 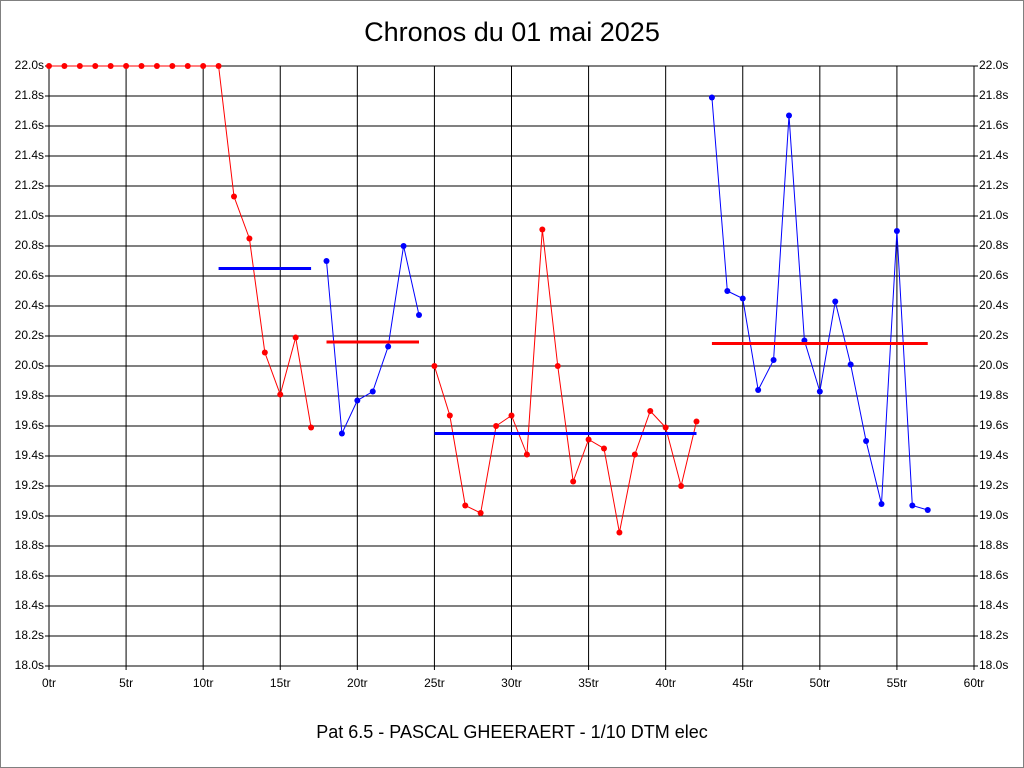 I want to click on y2-tick-label: 20.8s, so click(x=993, y=245).